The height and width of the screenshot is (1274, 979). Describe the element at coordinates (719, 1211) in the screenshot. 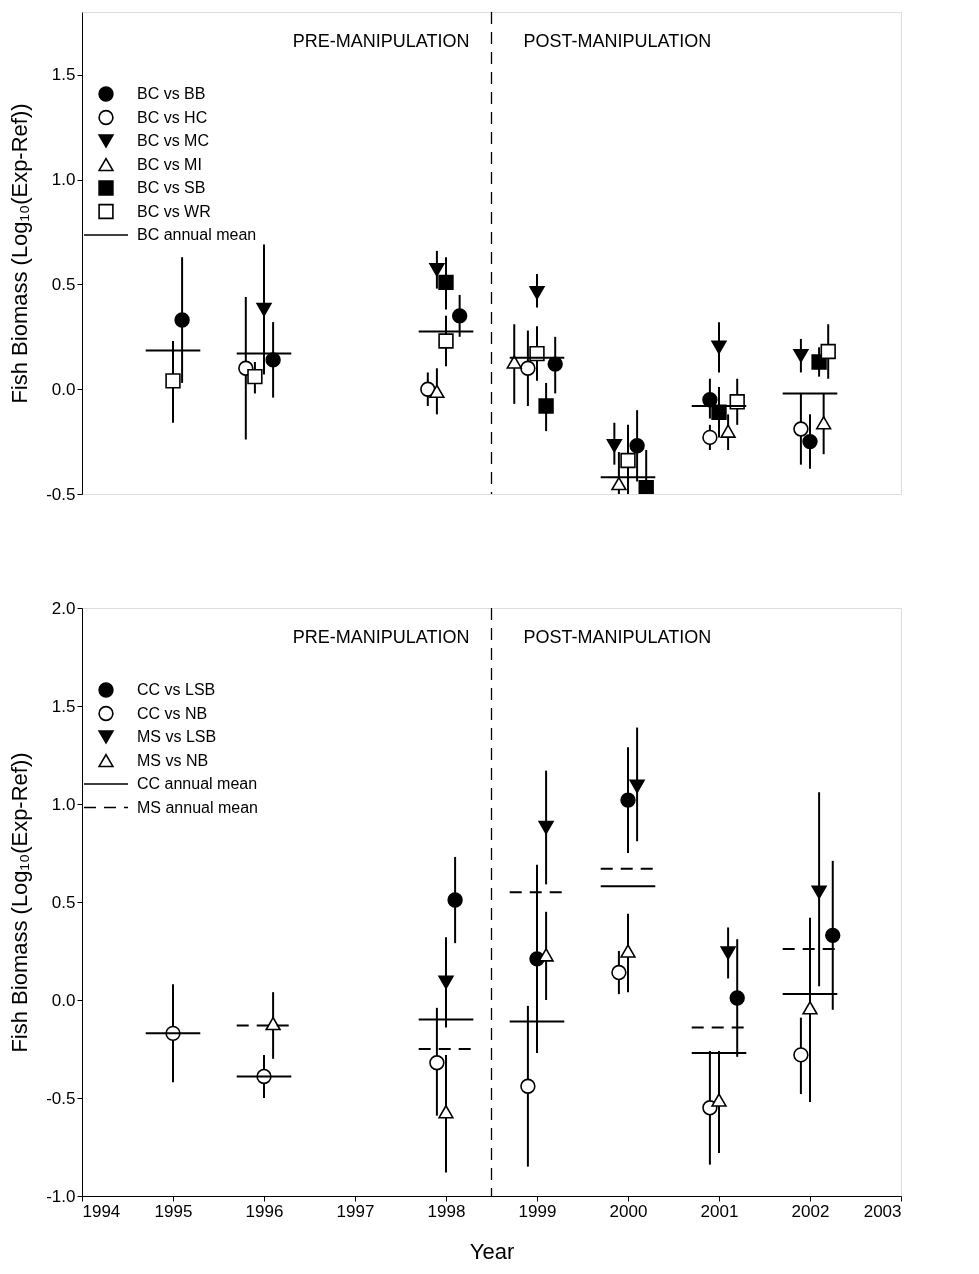

I see `x-tick-label: 2001` at that location.